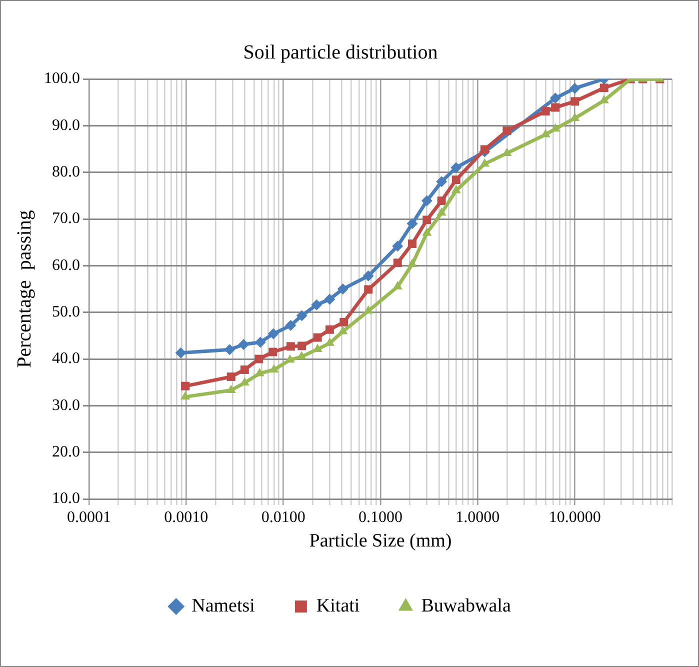 The height and width of the screenshot is (667, 699). I want to click on legend-label: Buwabwala, so click(466, 605).